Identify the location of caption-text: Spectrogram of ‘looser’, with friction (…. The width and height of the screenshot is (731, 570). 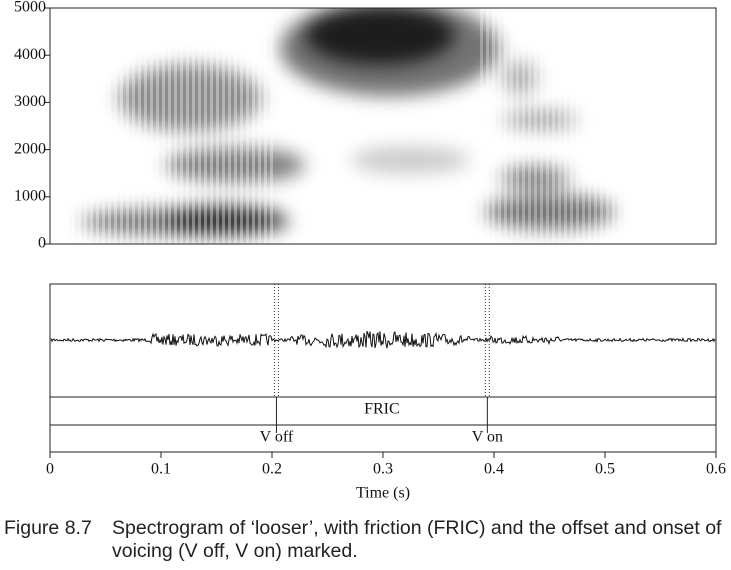
(417, 539).